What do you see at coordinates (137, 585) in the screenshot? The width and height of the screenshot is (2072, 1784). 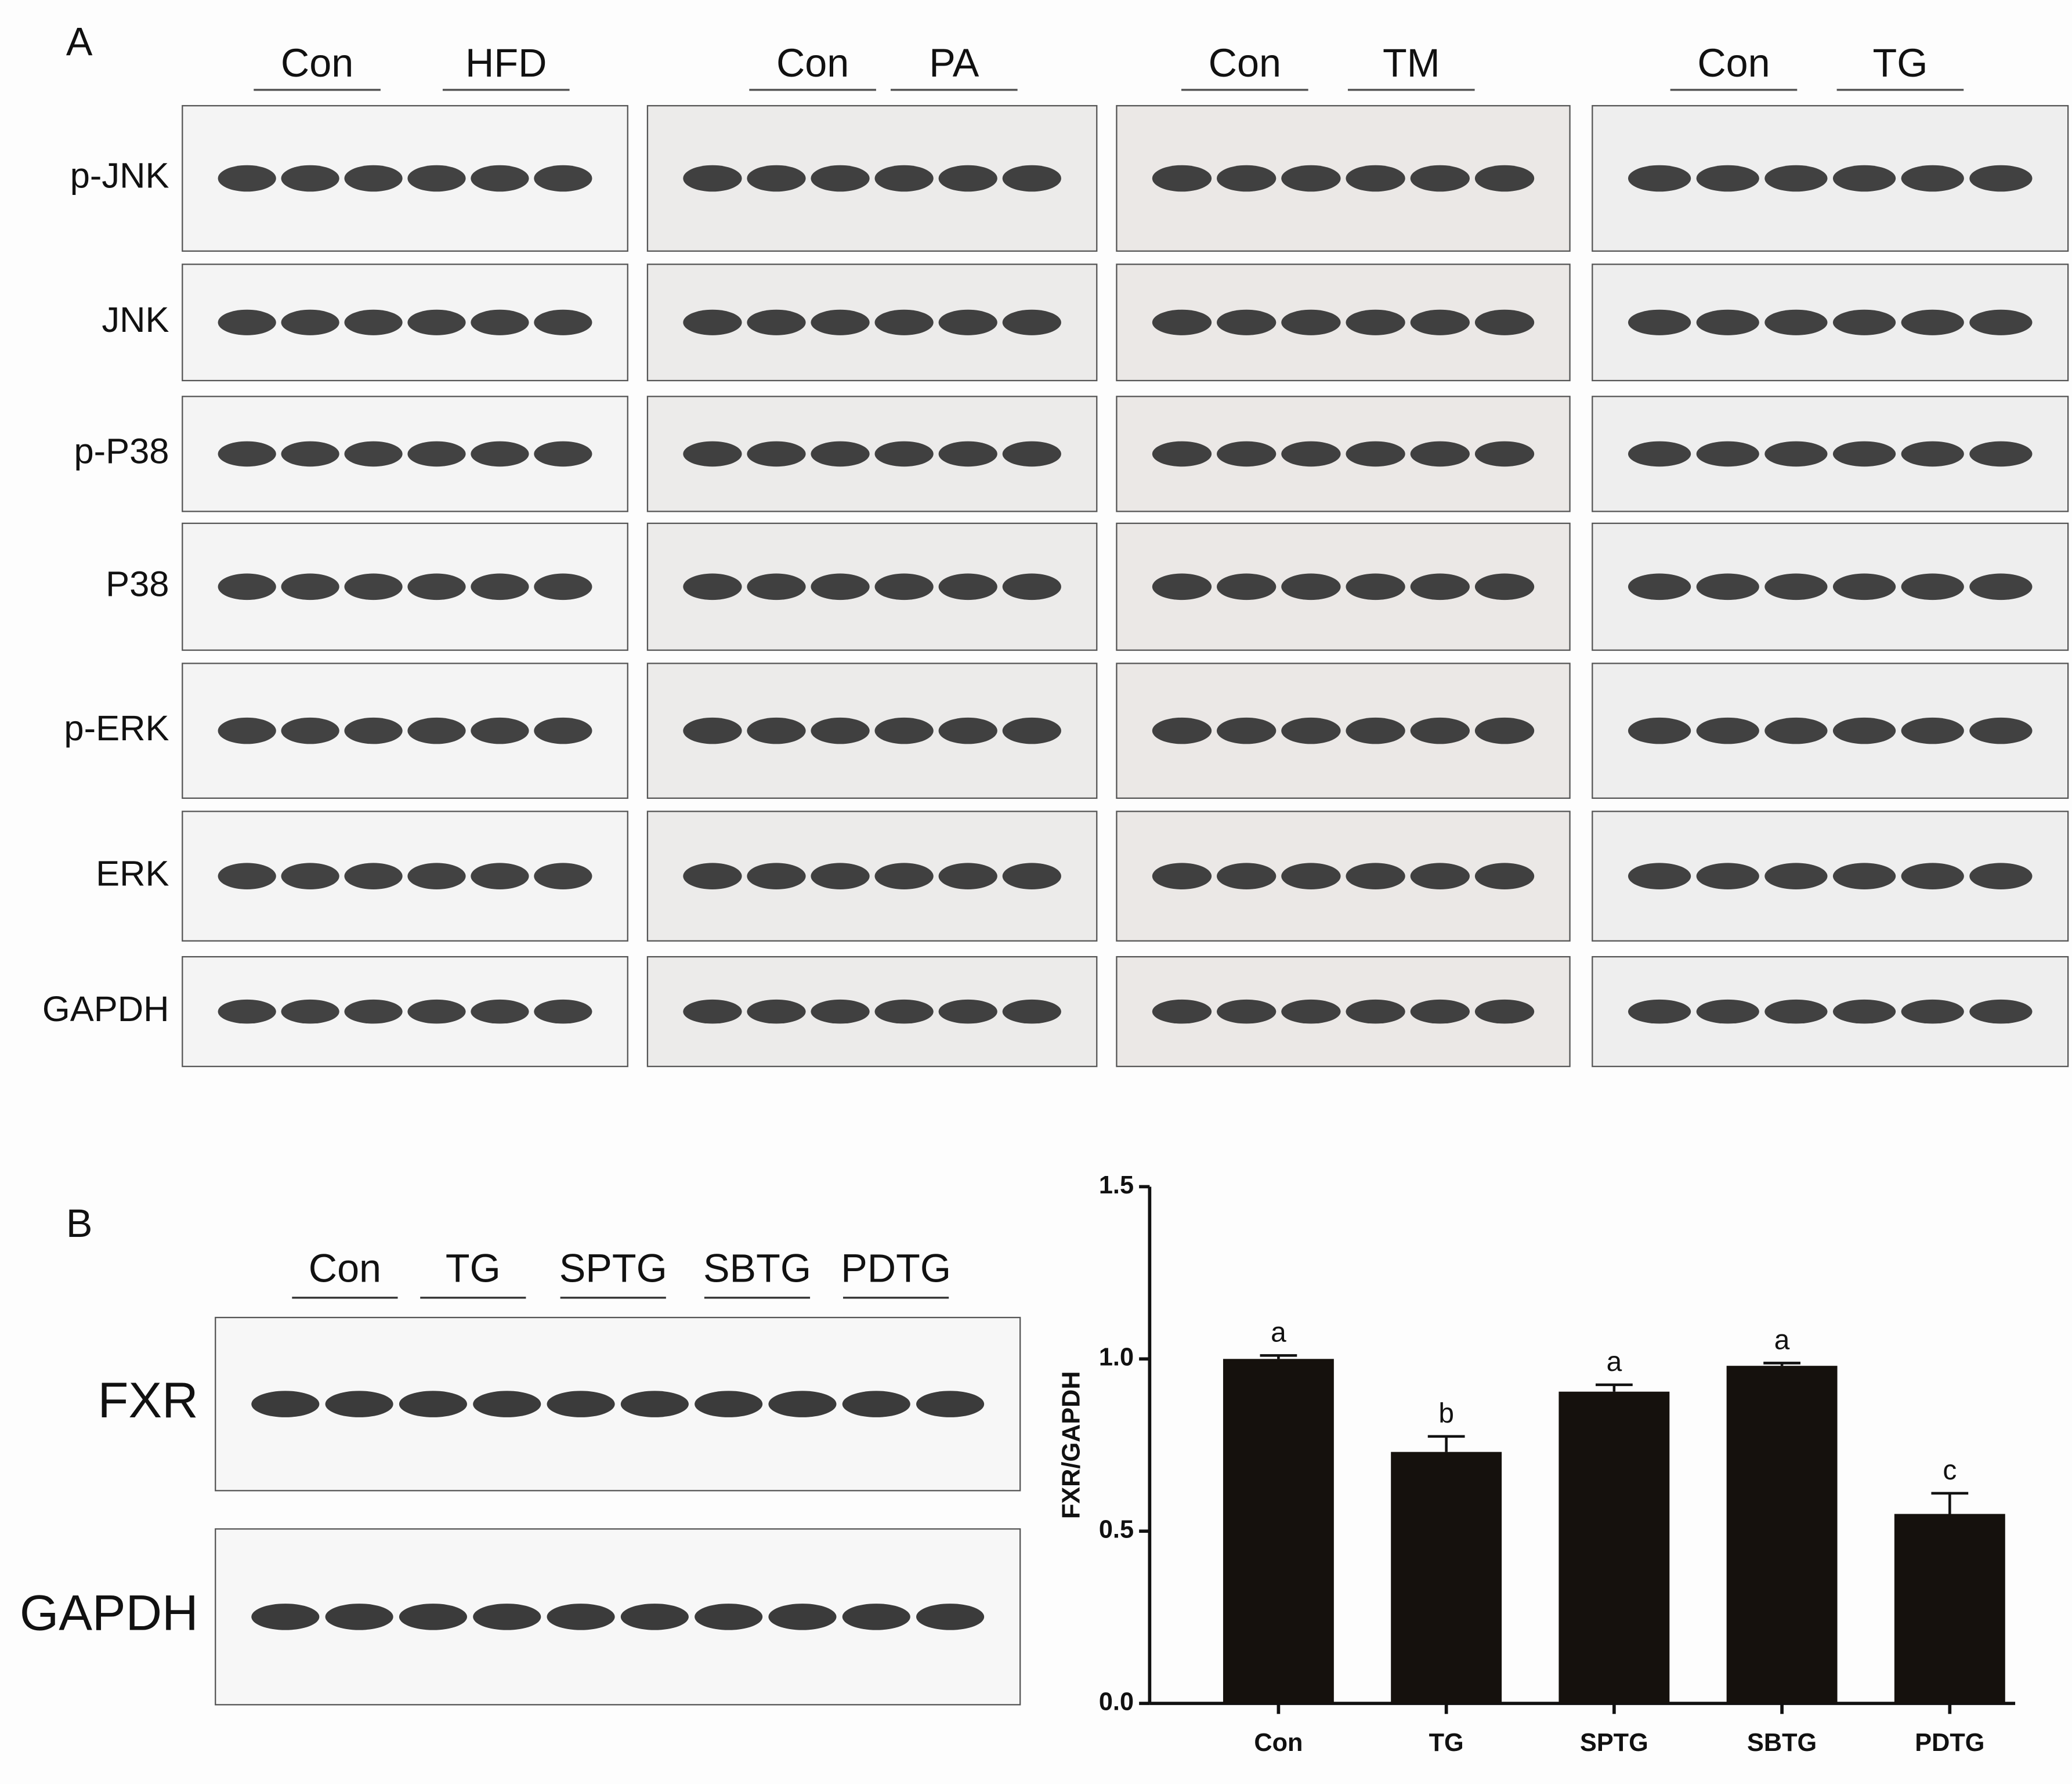 I see `protein-label: P38` at bounding box center [137, 585].